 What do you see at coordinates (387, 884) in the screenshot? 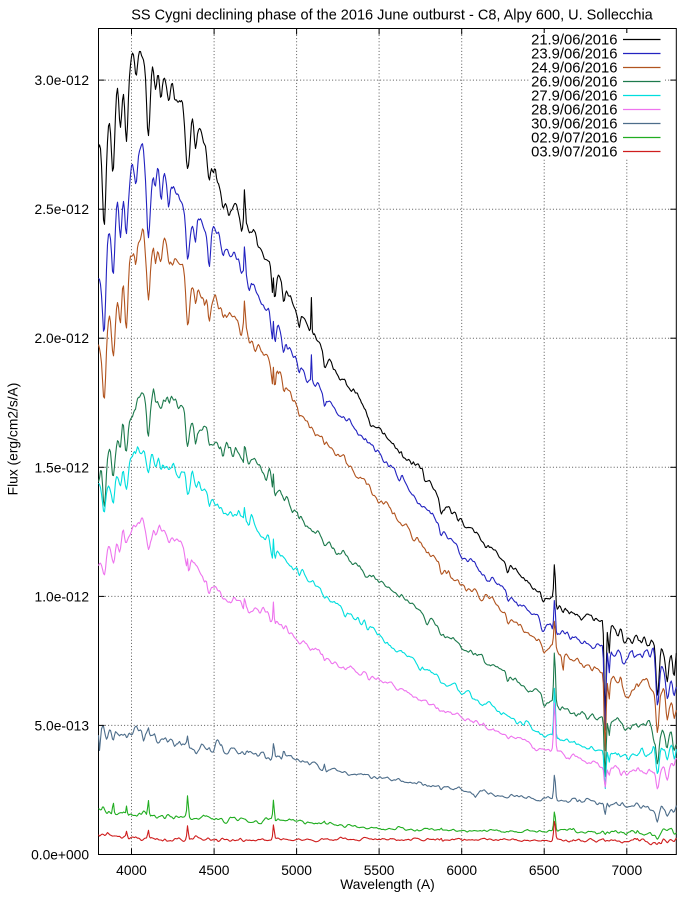
I see `svg-text: Wavelength (A)` at bounding box center [387, 884].